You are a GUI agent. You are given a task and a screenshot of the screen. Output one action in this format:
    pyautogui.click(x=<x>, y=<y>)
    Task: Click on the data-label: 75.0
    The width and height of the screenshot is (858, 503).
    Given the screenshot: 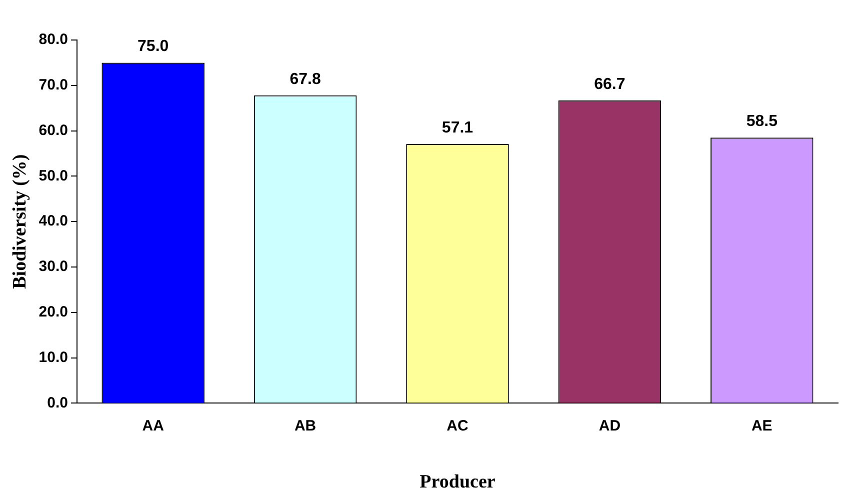 What is the action you would take?
    pyautogui.click(x=153, y=47)
    